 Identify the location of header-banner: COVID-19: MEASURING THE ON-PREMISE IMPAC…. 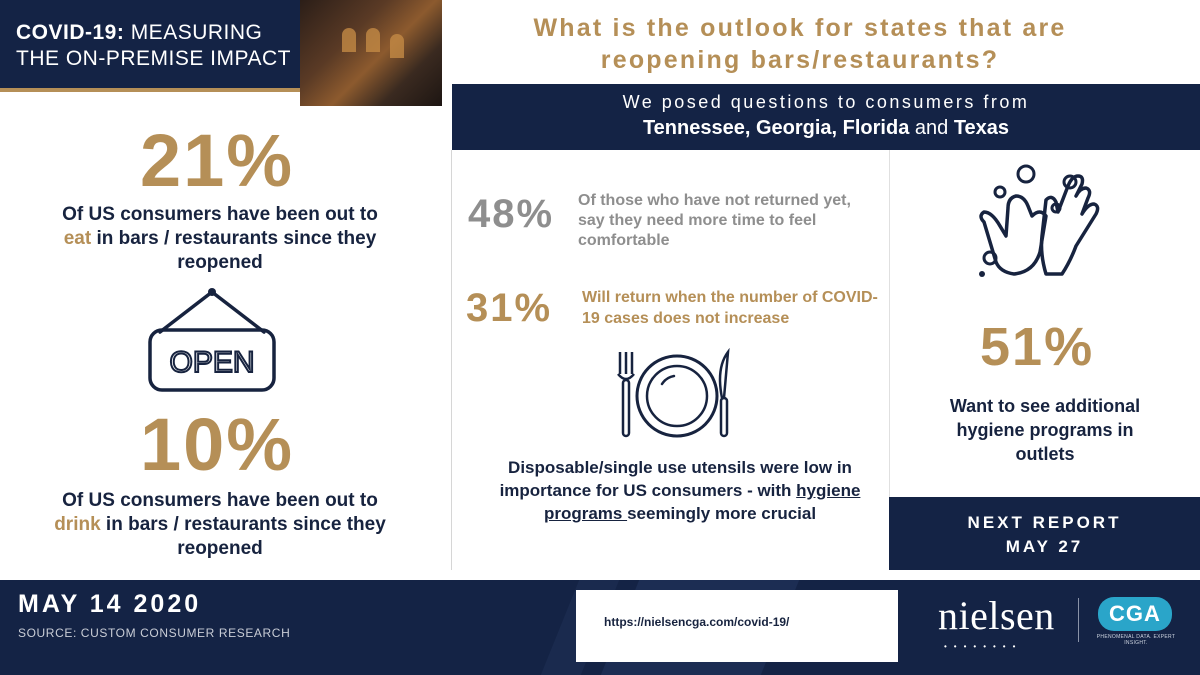
(221, 53).